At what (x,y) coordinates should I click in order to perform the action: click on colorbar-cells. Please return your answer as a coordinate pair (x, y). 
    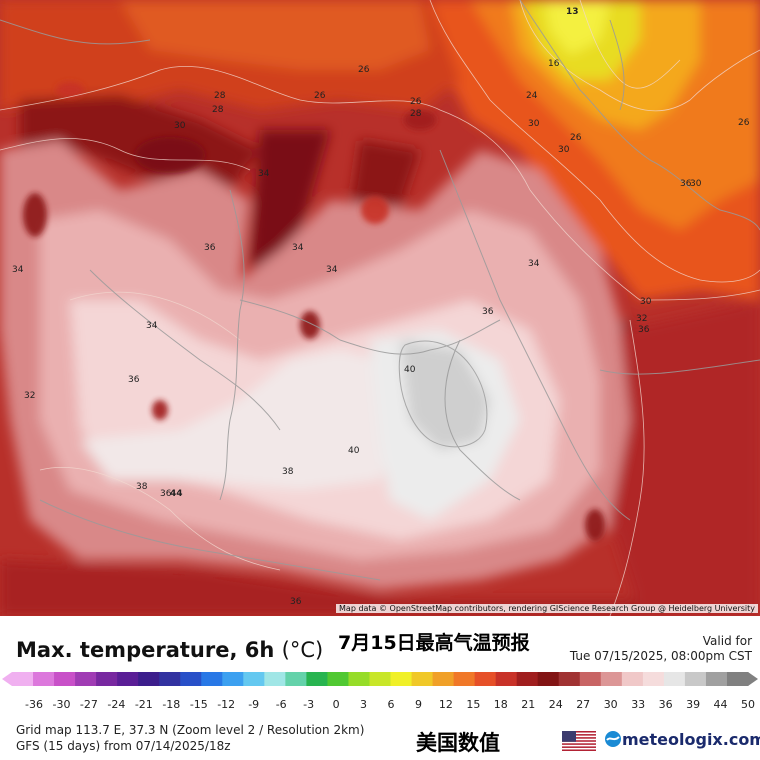
    Looking at the image, I should click on (380, 679).